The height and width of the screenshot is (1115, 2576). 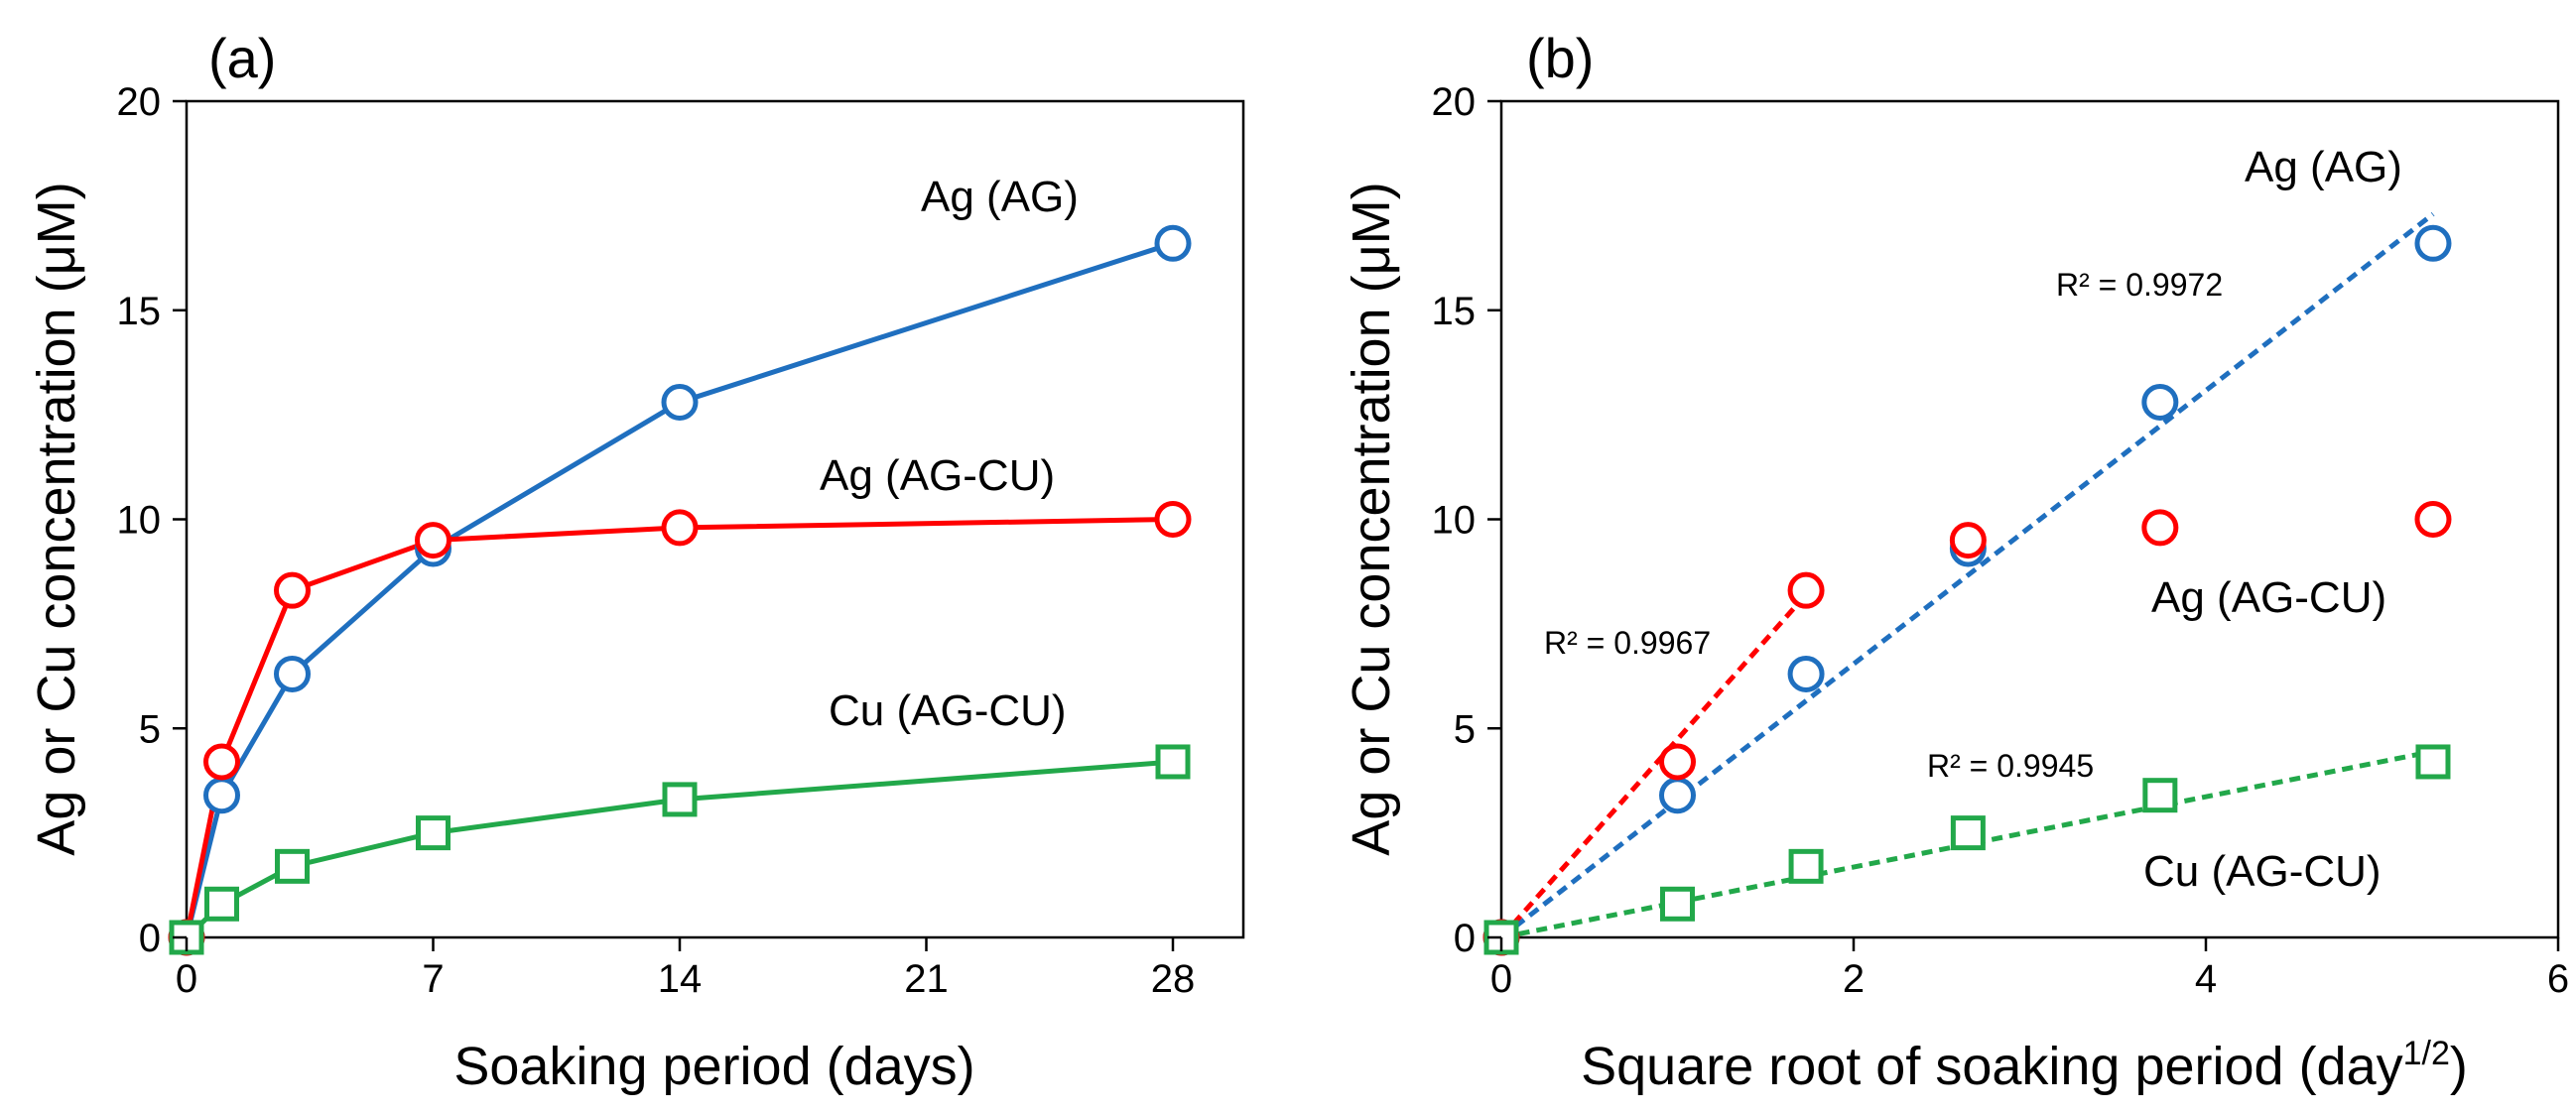 I want to click on y-tick-label-b-3: 15, so click(x=1454, y=311).